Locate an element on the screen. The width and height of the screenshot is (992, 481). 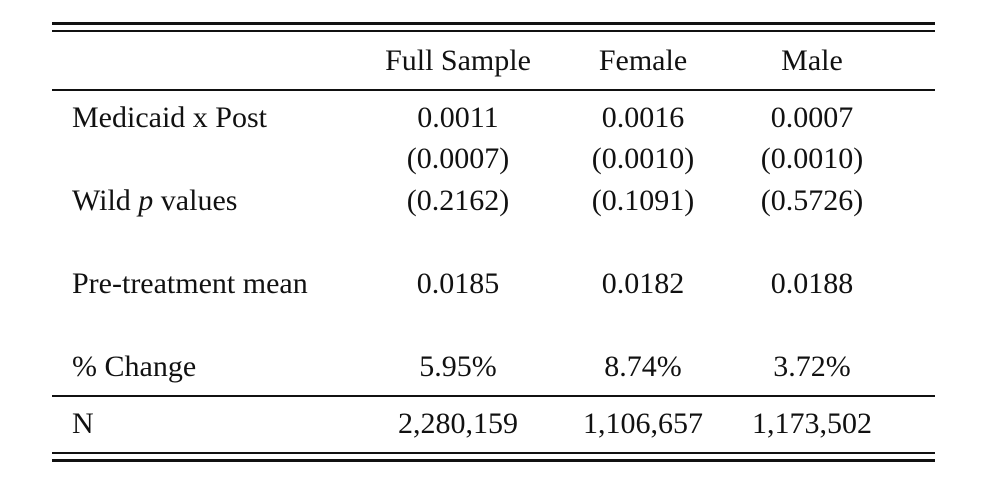
row-label-wild-prefix: Wild is located at coordinates (105, 200).